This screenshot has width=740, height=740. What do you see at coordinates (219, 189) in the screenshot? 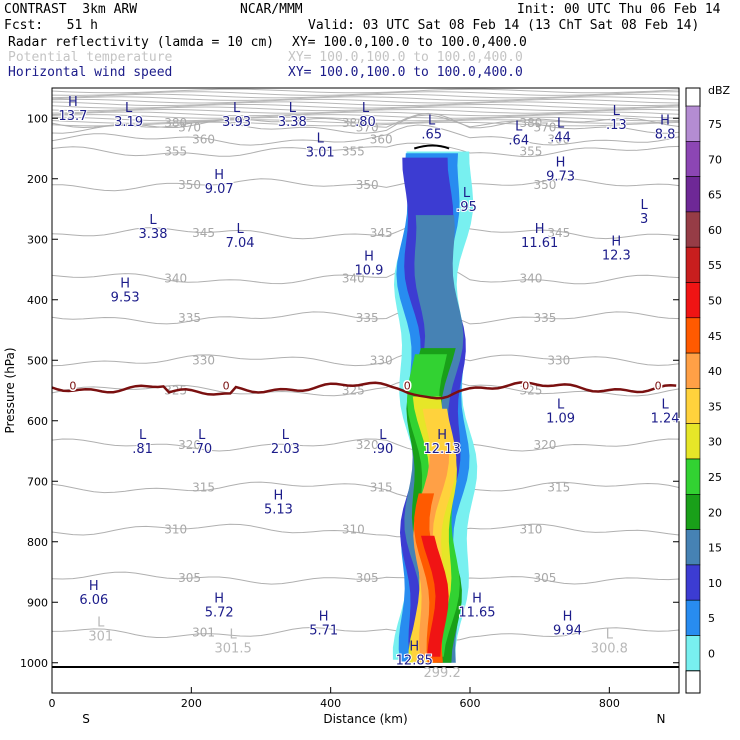
I see `wind-marker-value: 9.07` at bounding box center [219, 189].